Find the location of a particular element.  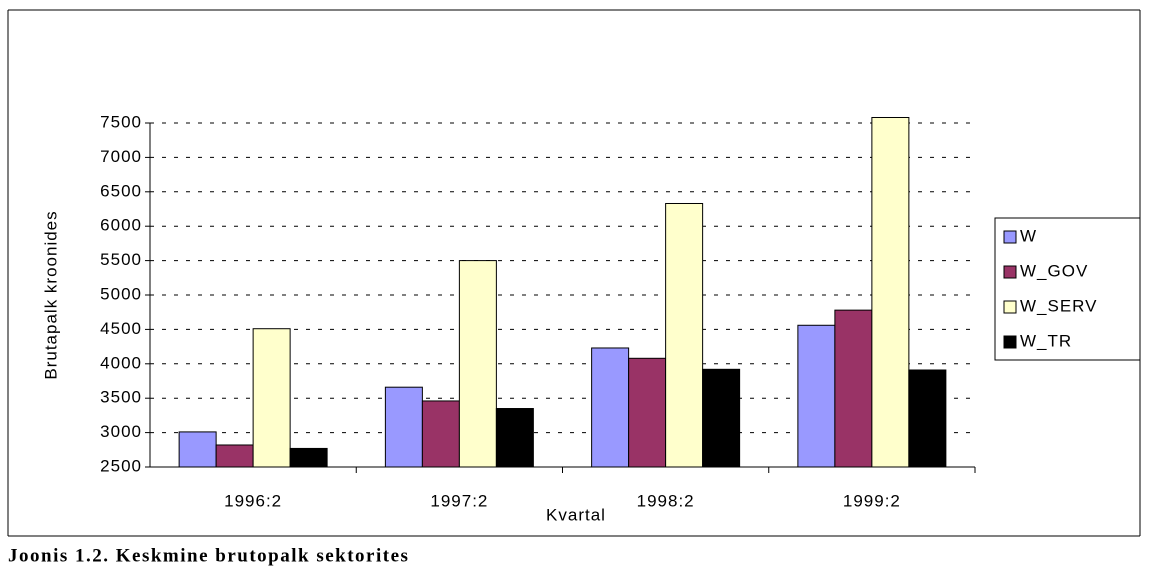

y-tick-label: 7000 is located at coordinates (121, 156).